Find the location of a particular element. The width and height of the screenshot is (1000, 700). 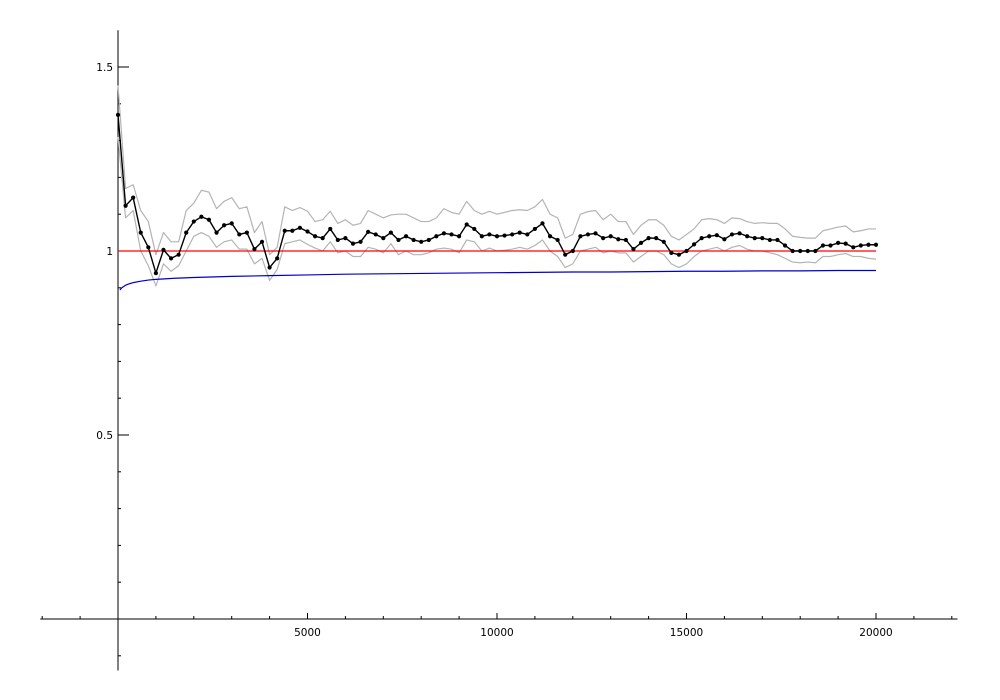

x-tick-label: 10000 is located at coordinates (496, 633).